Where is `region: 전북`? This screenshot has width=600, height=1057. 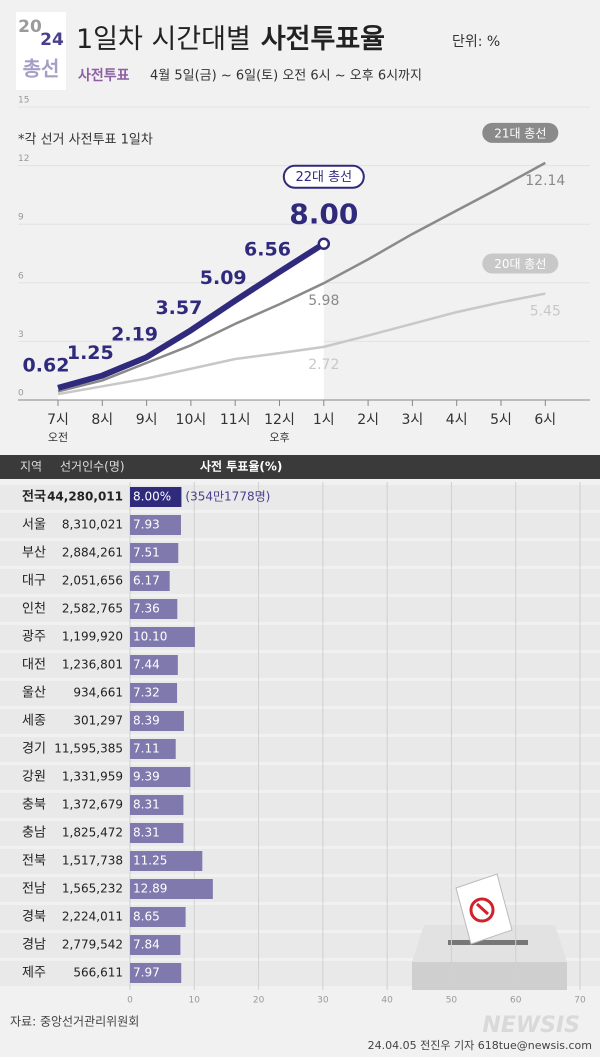 region: 전북 is located at coordinates (34, 861).